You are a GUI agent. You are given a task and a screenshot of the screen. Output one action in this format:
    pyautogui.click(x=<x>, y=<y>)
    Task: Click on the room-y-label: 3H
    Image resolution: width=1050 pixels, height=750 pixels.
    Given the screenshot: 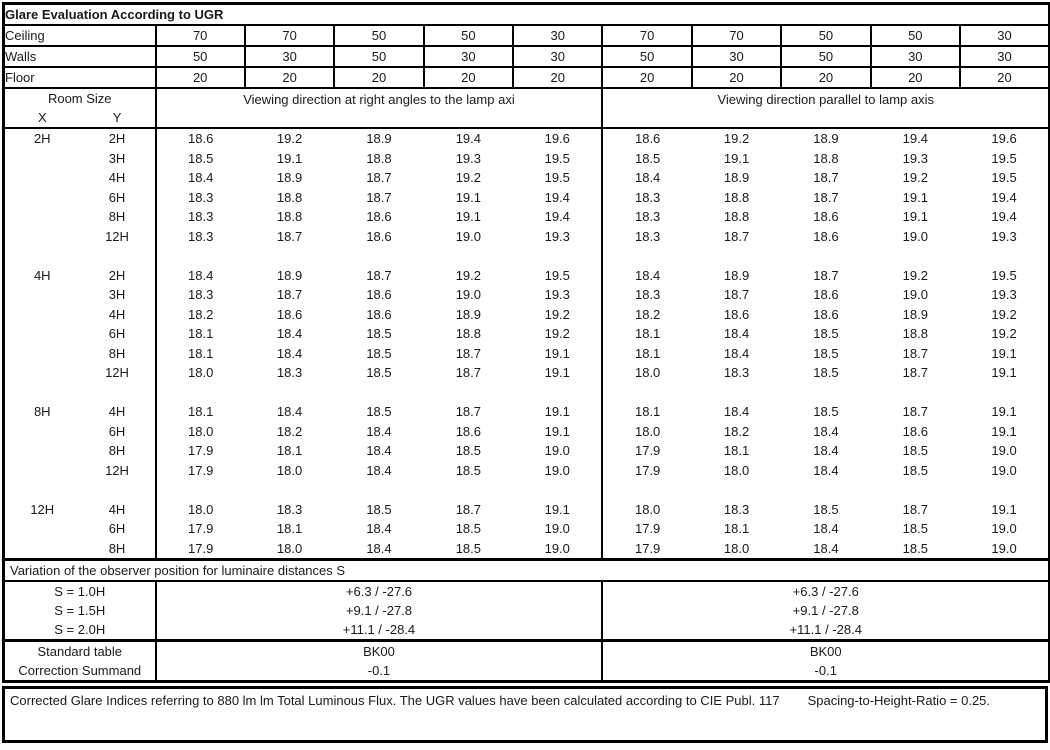 What is the action you would take?
    pyautogui.click(x=118, y=295)
    